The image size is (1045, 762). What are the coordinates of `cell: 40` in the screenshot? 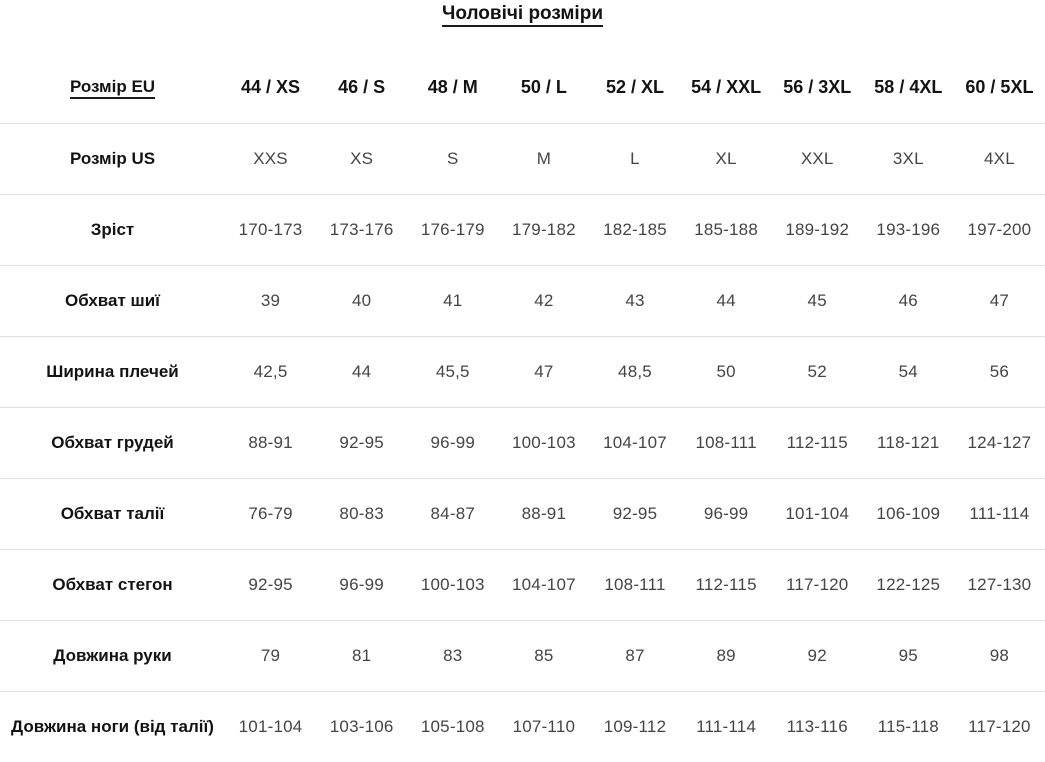 It's located at (362, 300).